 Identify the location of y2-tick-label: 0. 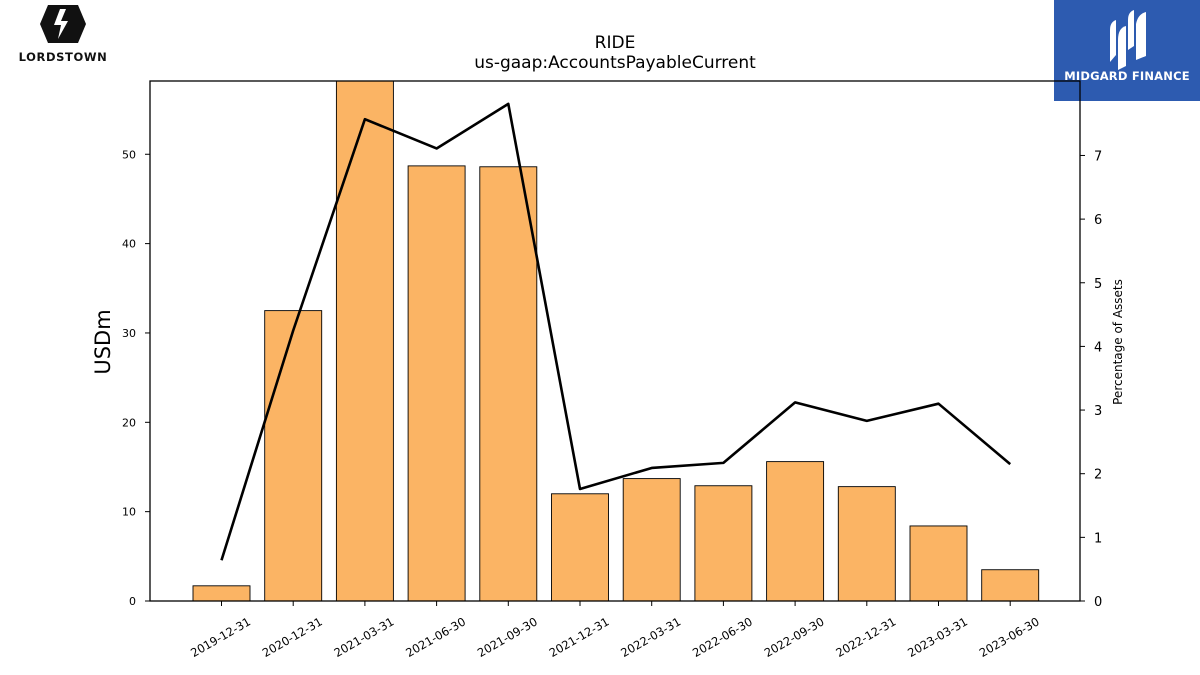
(1098, 602).